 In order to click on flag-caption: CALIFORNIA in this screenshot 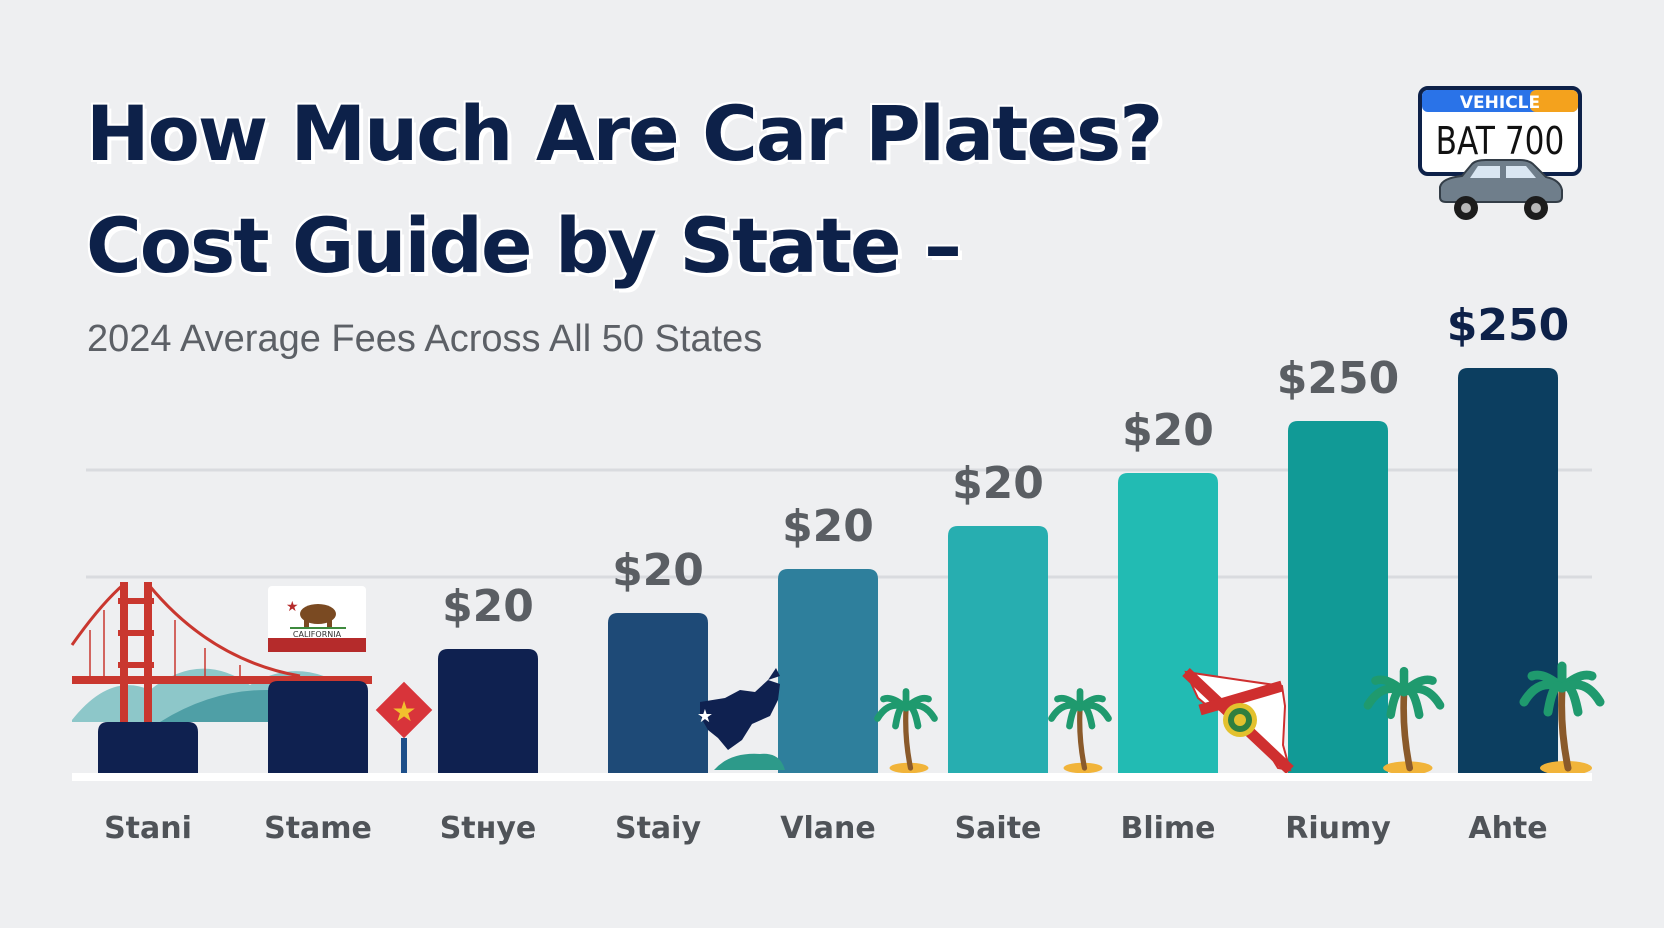, I will do `click(317, 634)`.